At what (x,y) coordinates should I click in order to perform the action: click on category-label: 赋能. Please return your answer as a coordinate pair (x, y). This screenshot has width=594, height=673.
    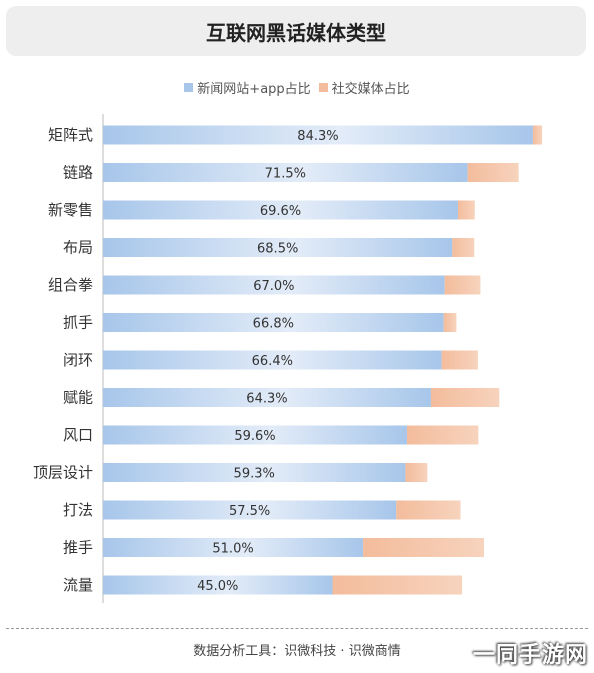
    Looking at the image, I should click on (78, 398).